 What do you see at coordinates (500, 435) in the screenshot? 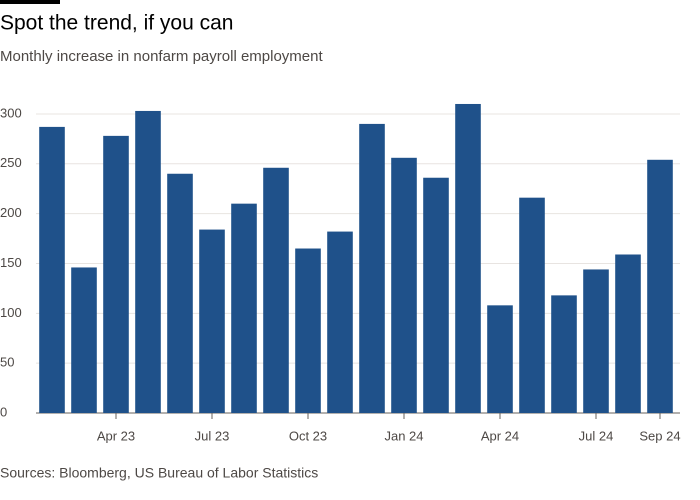
I see `x-tick-label: Apr 24` at bounding box center [500, 435].